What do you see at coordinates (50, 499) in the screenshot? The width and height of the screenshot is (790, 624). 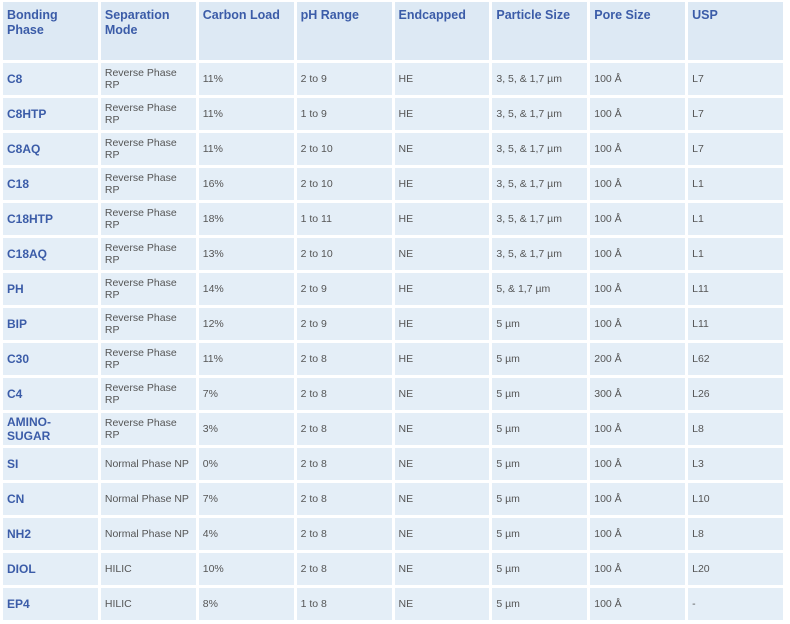 I see `phase-cell: CN` at bounding box center [50, 499].